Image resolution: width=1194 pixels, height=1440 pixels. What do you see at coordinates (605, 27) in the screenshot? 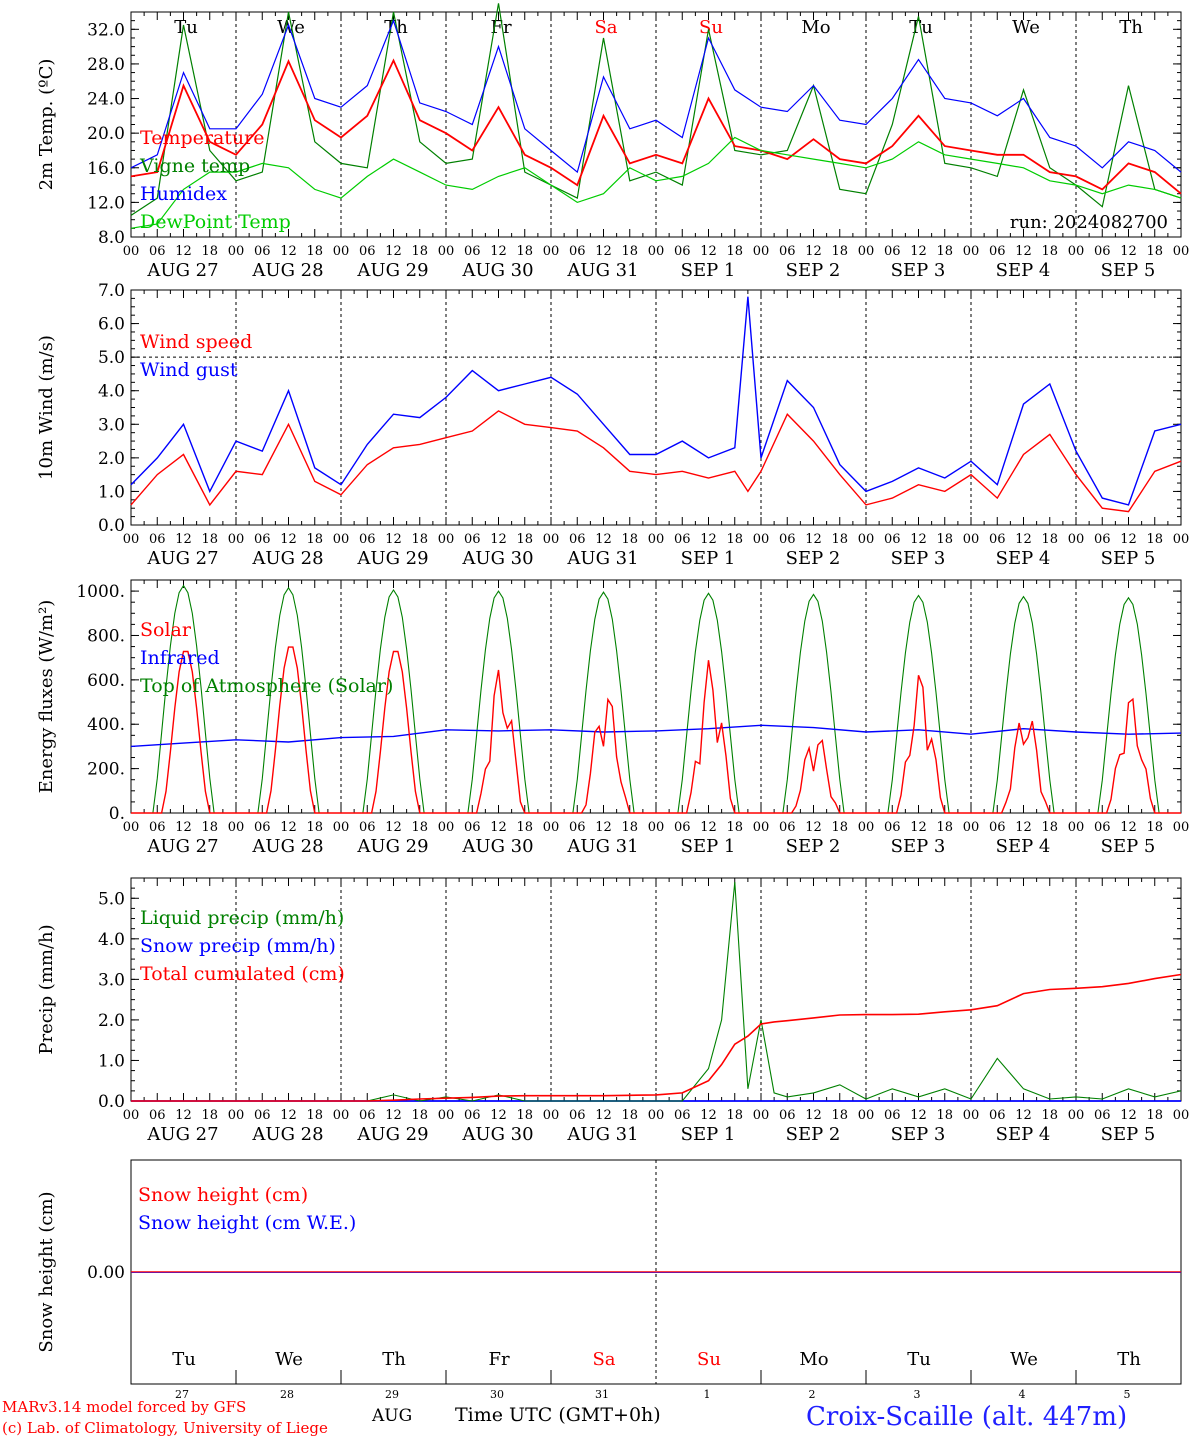
I see `weekday-label: Sa` at bounding box center [605, 27].